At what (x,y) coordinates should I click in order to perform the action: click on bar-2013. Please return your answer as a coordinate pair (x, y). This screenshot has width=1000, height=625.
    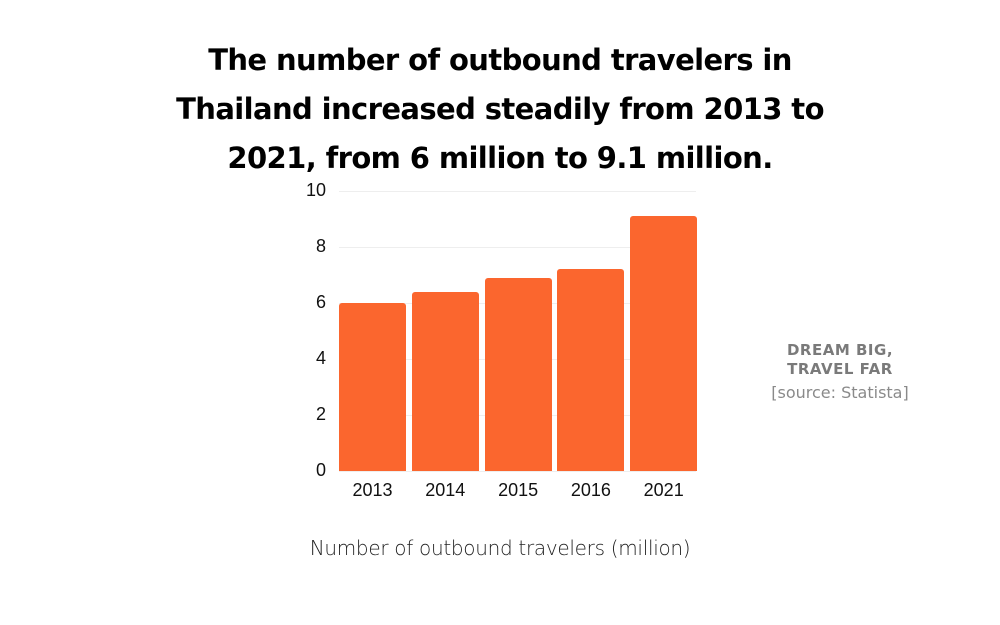
    Looking at the image, I should click on (372, 387).